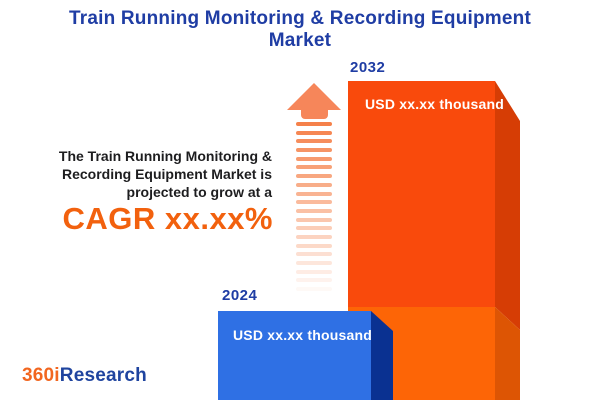  Describe the element at coordinates (507, 353) in the screenshot. I see `bar-2032-side-lower` at that location.